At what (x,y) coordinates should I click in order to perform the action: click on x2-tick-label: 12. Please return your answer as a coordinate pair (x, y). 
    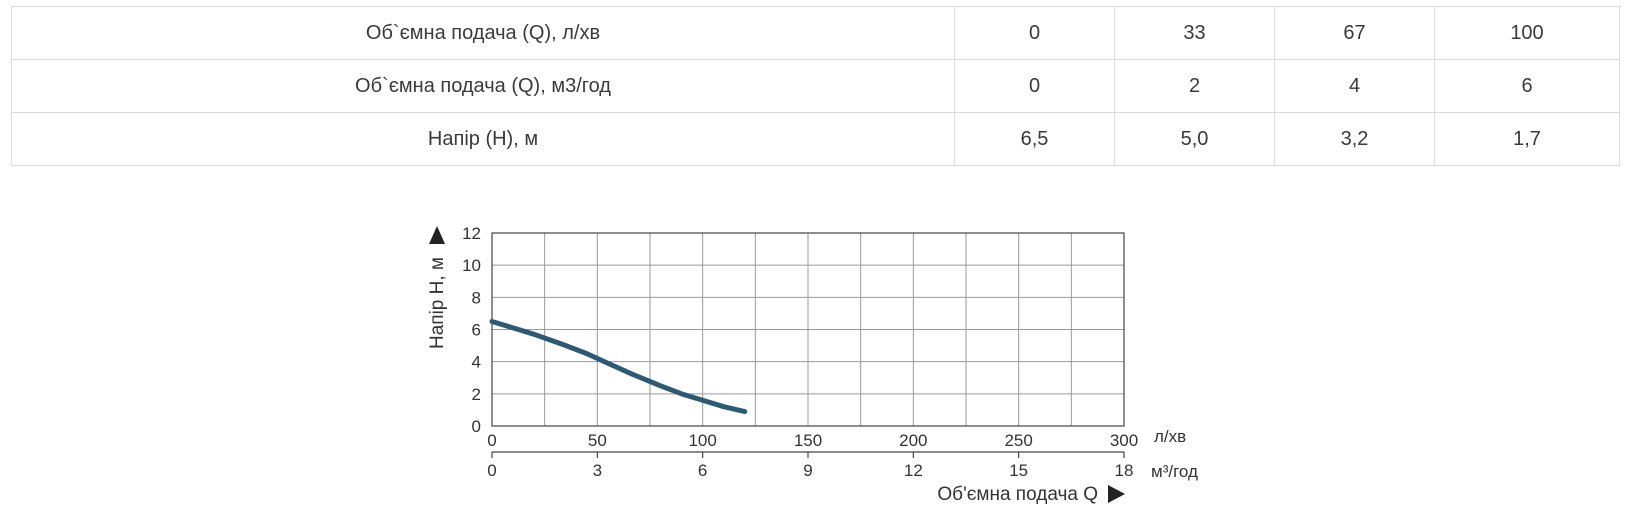
    Looking at the image, I should click on (913, 470).